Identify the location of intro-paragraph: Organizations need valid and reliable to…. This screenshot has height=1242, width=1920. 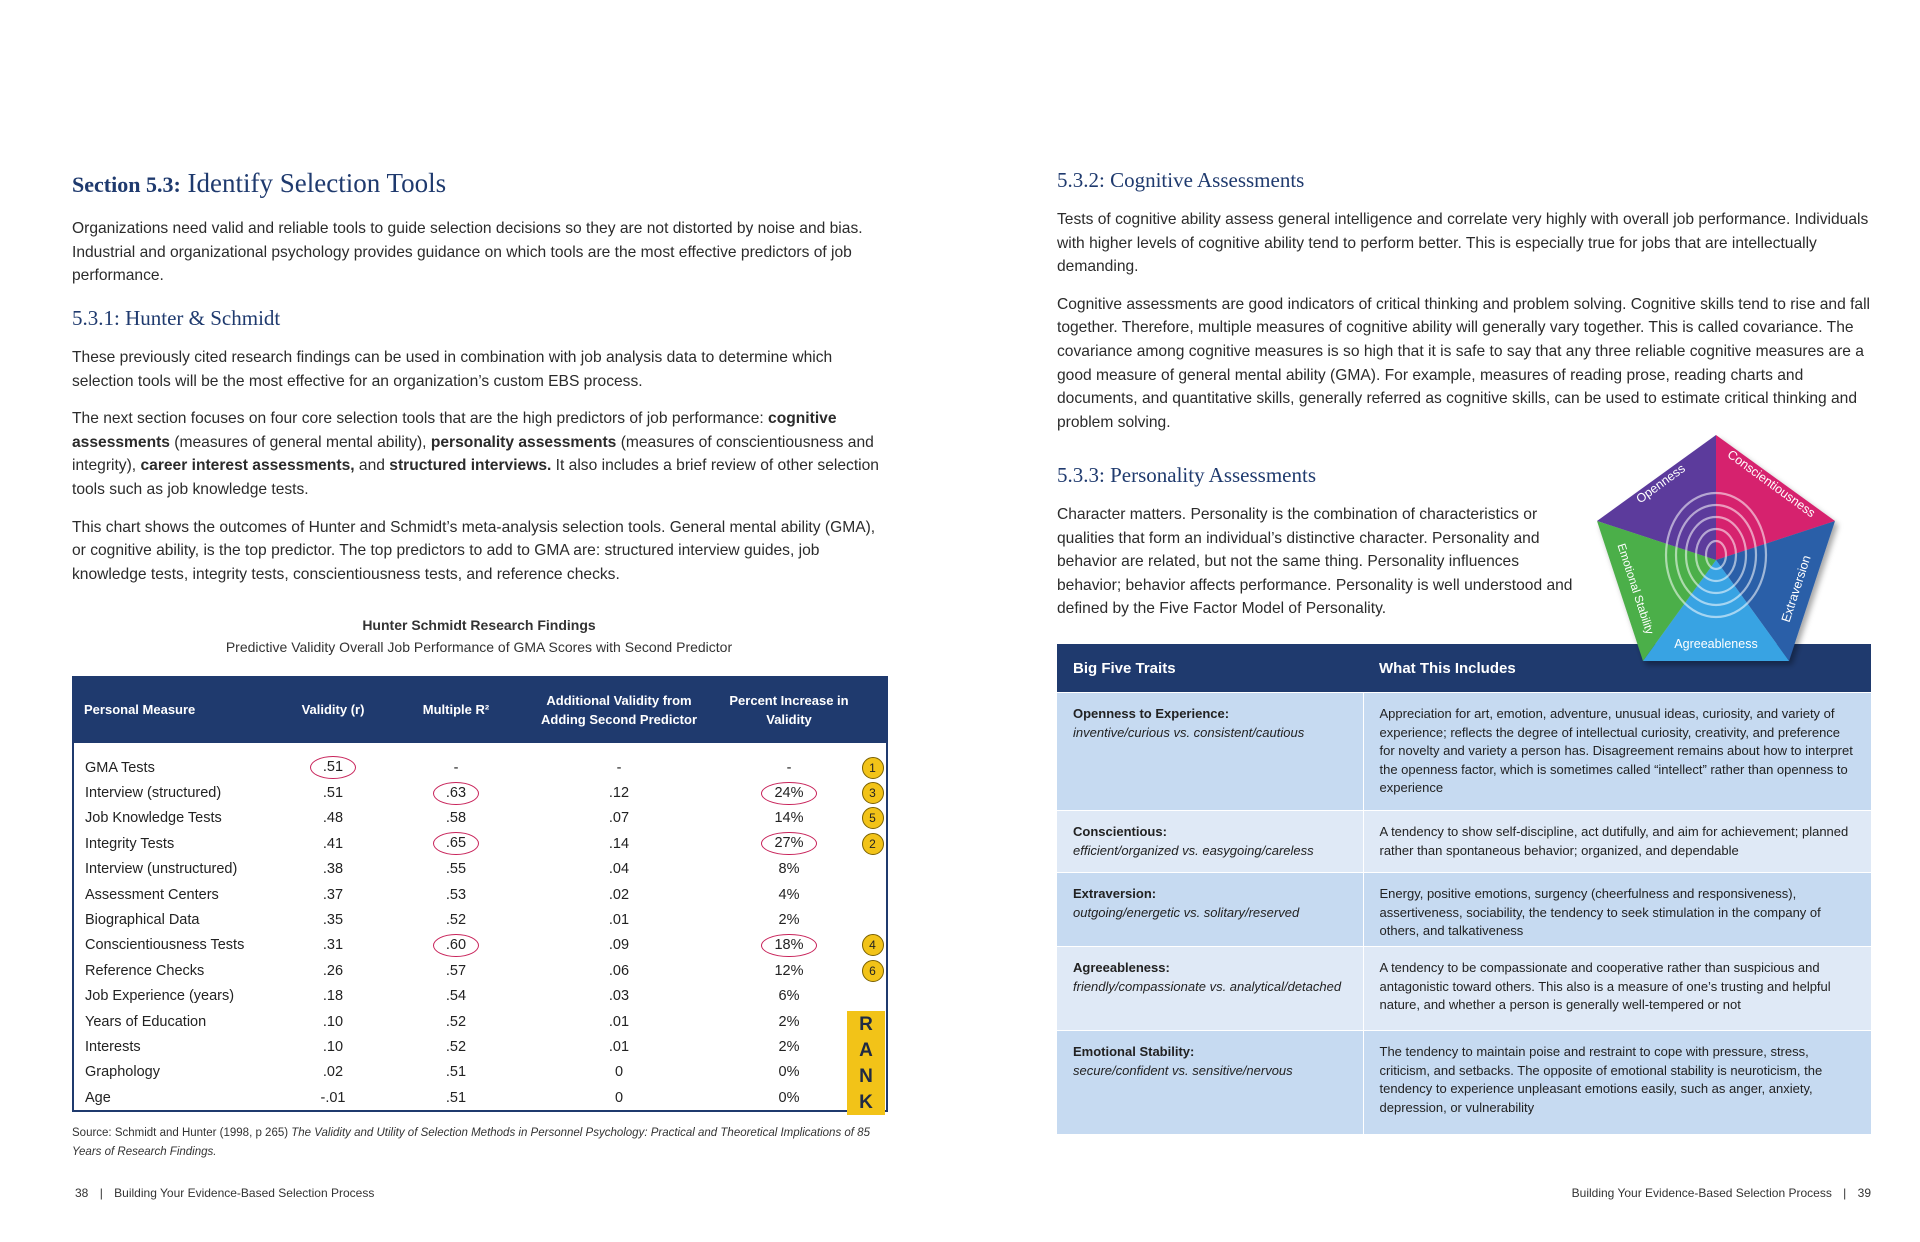
(467, 252).